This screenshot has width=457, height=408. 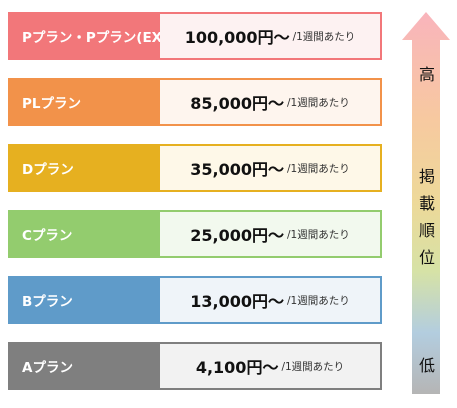 What do you see at coordinates (426, 74) in the screenshot?
I see `scale-high-label: 高` at bounding box center [426, 74].